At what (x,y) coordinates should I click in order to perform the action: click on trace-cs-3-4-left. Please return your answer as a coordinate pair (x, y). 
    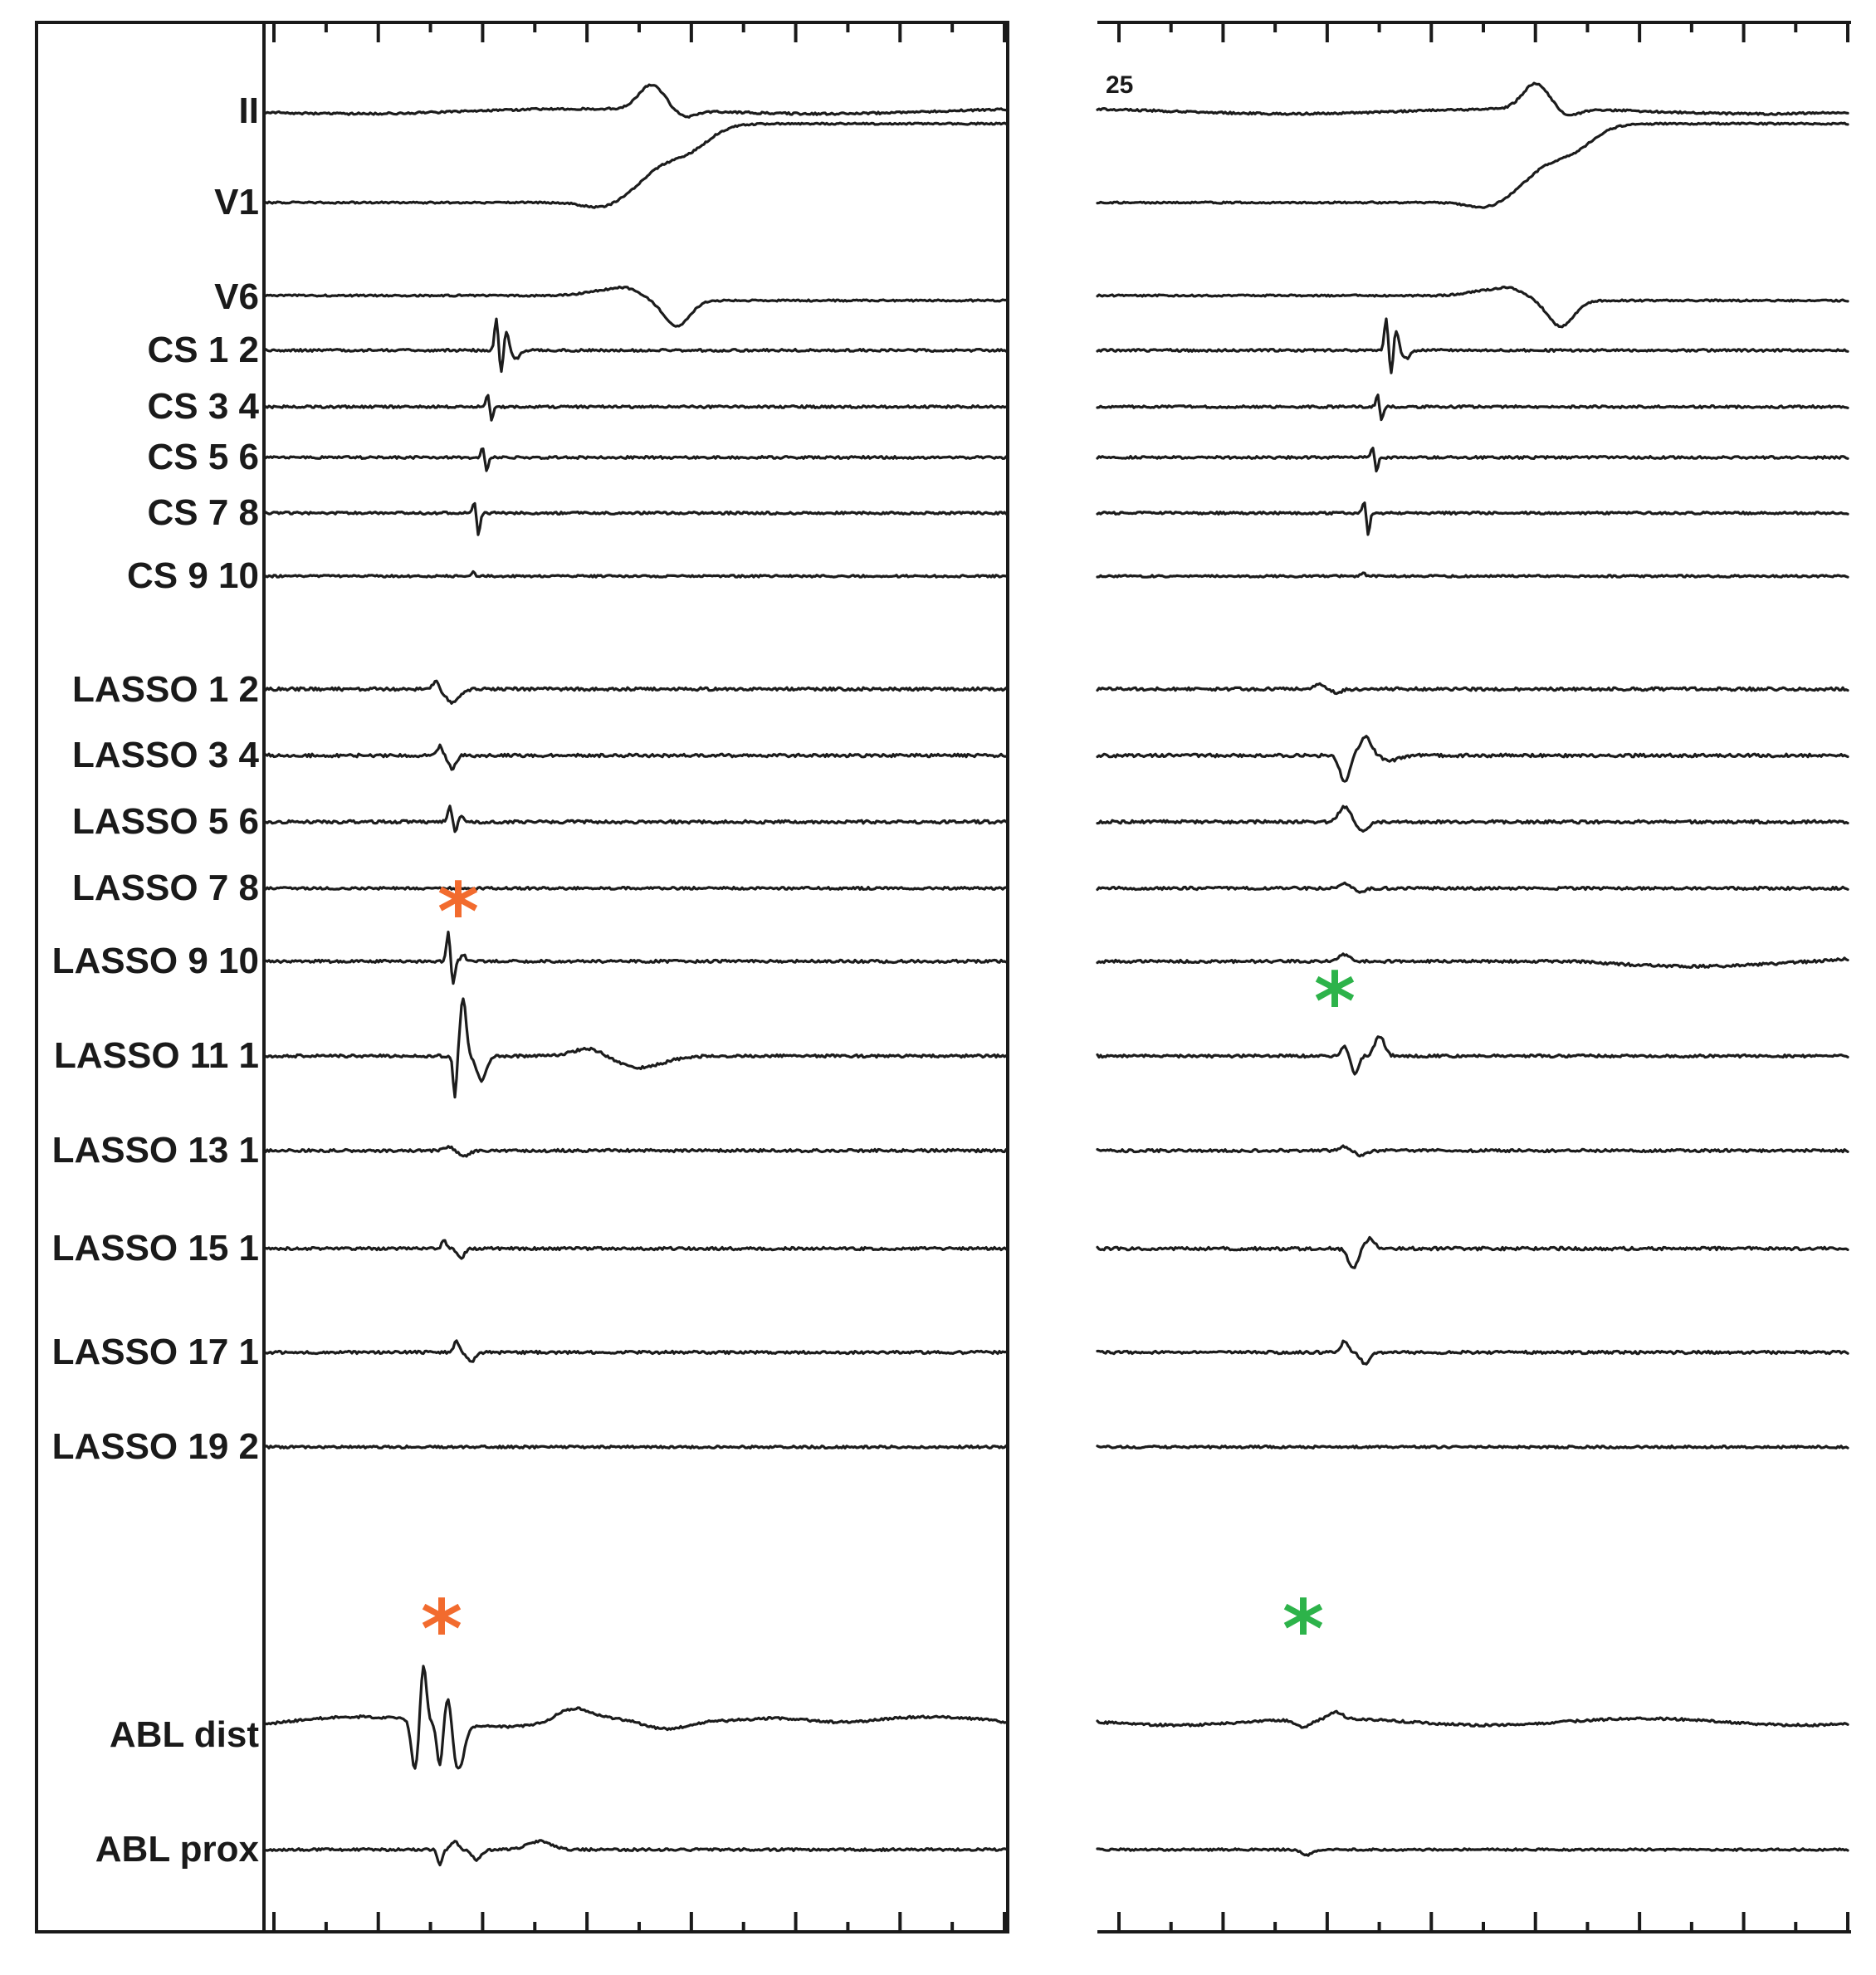
    Looking at the image, I should click on (635, 408).